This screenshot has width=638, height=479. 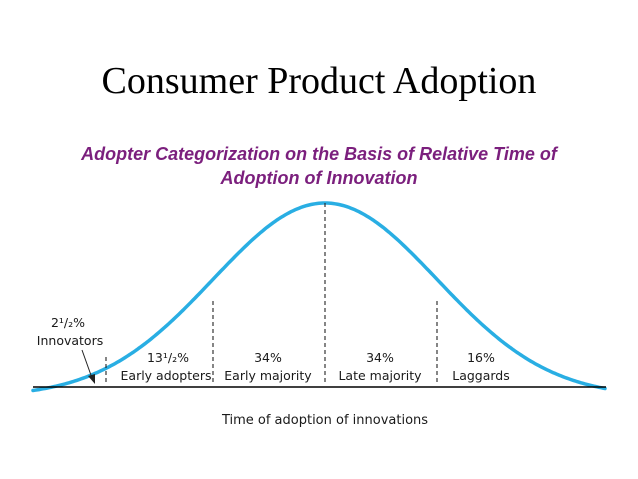 What do you see at coordinates (166, 375) in the screenshot?
I see `early-adopters-label: Early adopters` at bounding box center [166, 375].